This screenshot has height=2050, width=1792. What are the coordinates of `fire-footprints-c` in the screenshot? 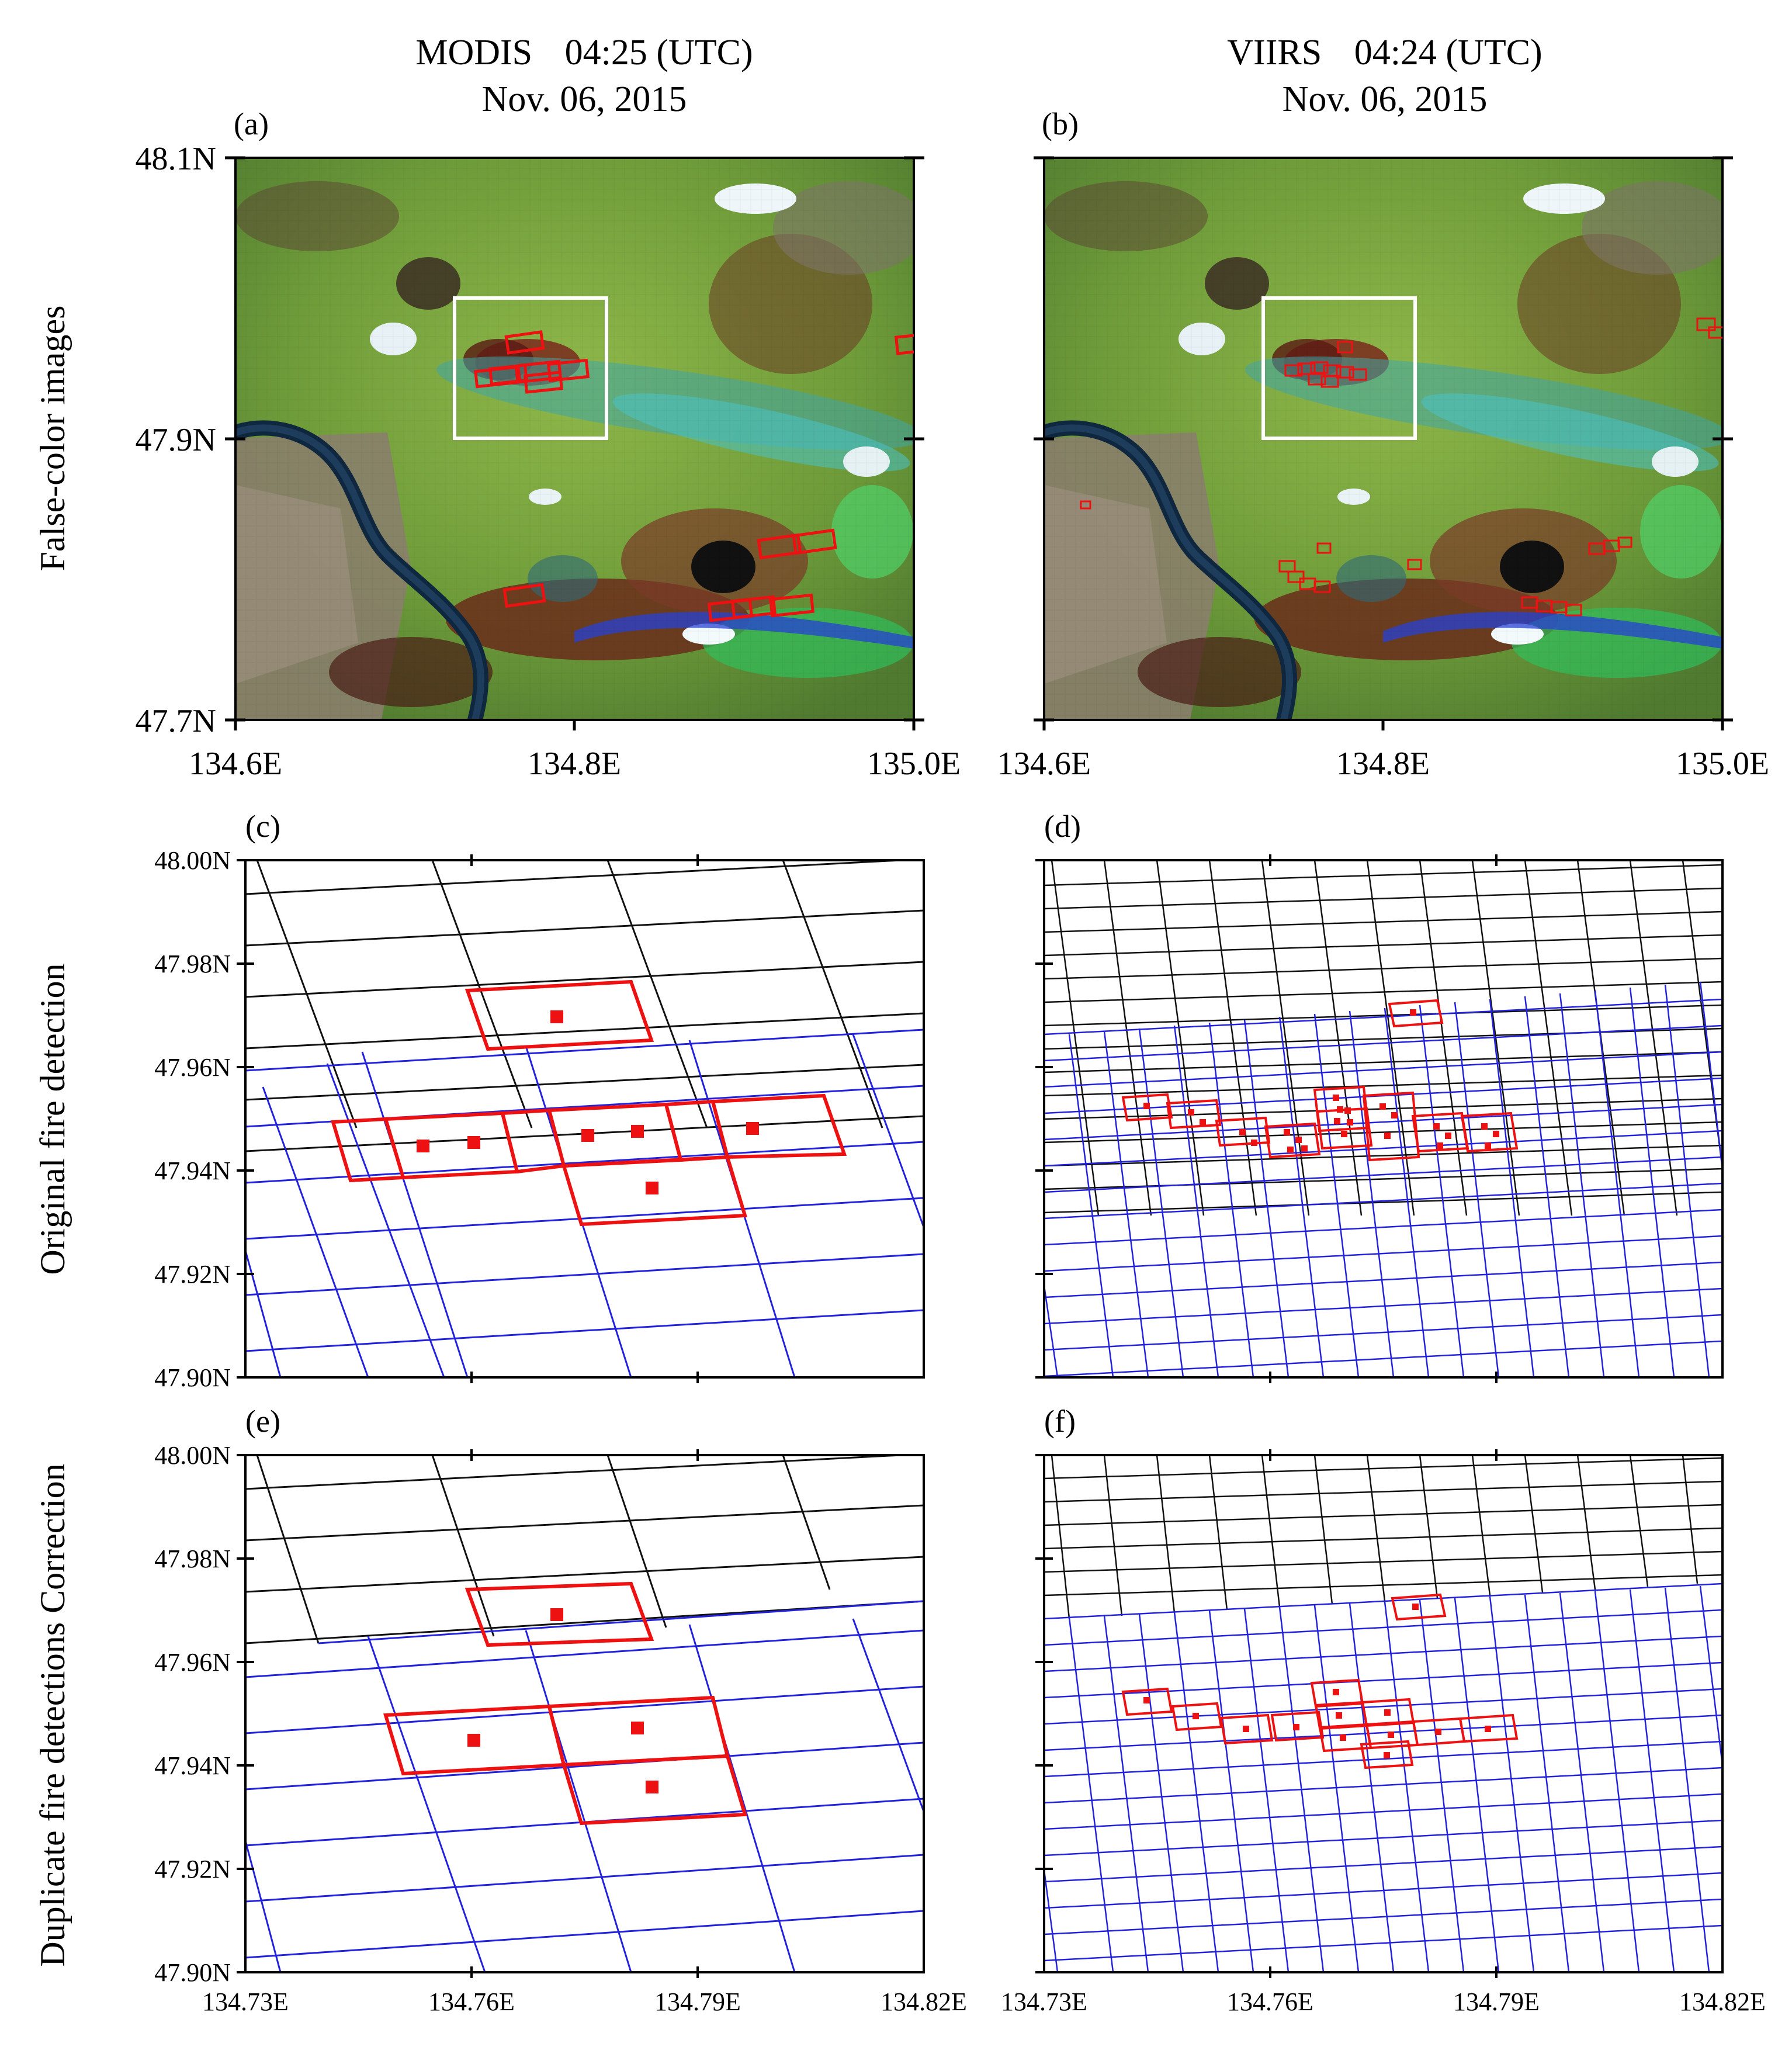 It's located at (589, 1103).